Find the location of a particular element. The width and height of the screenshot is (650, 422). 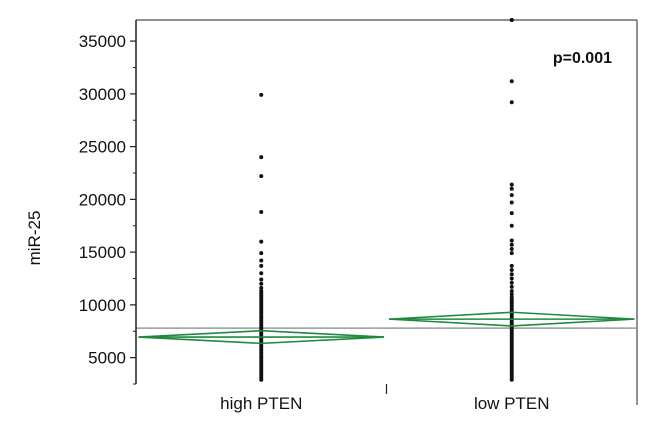

y-tick-label-5000: 5000 is located at coordinates (107, 358).